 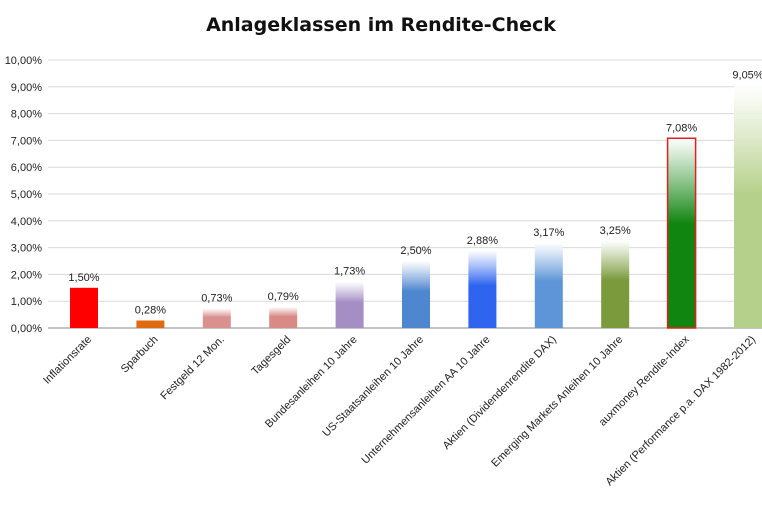 I want to click on y-tick-label: 0,00%, so click(x=26, y=329).